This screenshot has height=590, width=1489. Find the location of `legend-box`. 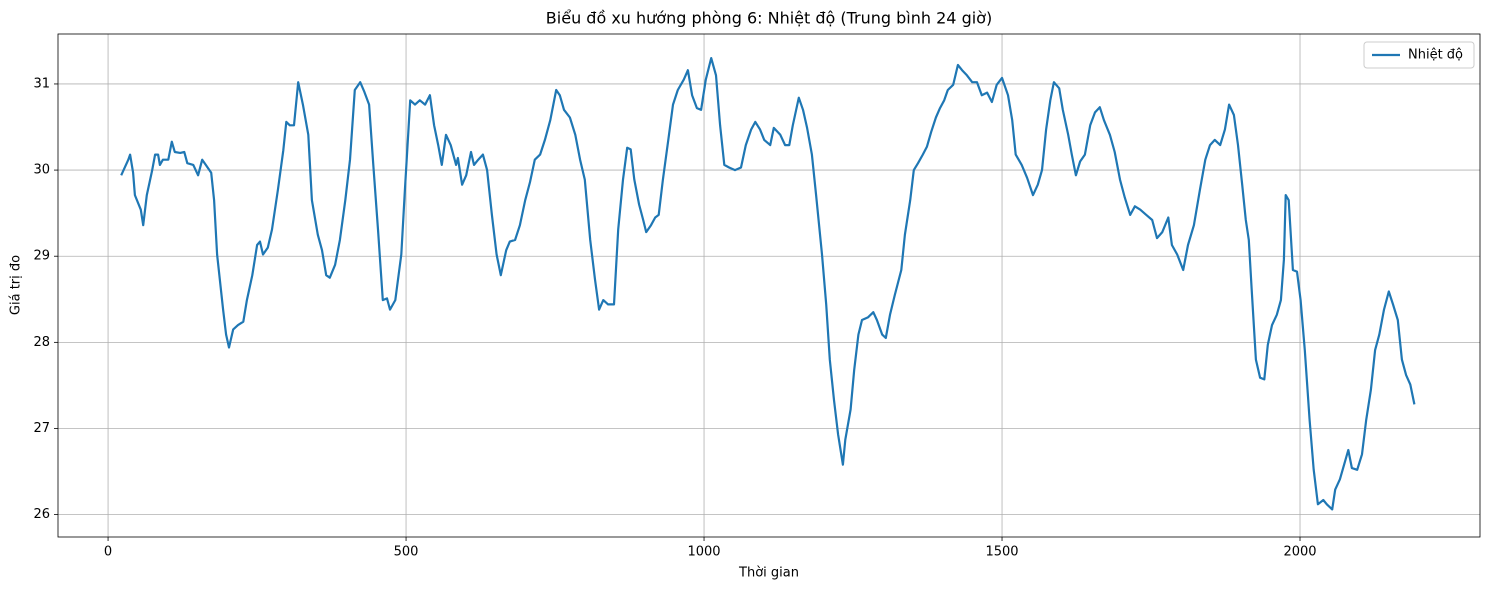

legend-box is located at coordinates (1419, 55).